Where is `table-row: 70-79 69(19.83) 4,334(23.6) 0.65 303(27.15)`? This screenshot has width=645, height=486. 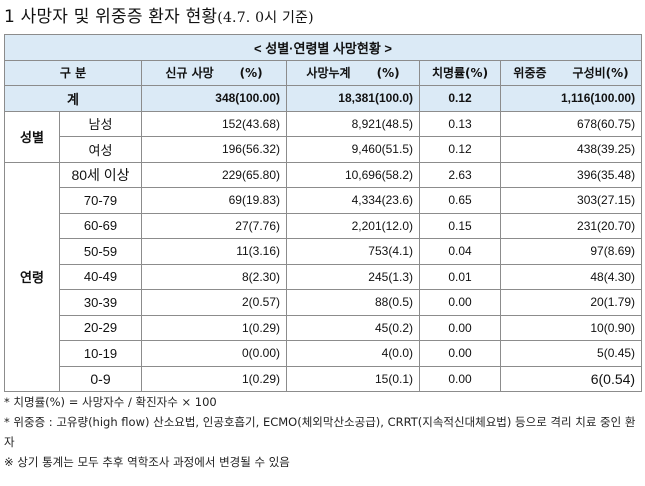
table-row: 70-79 69(19.83) 4,334(23.6) 0.65 303(27.15) is located at coordinates (324, 200).